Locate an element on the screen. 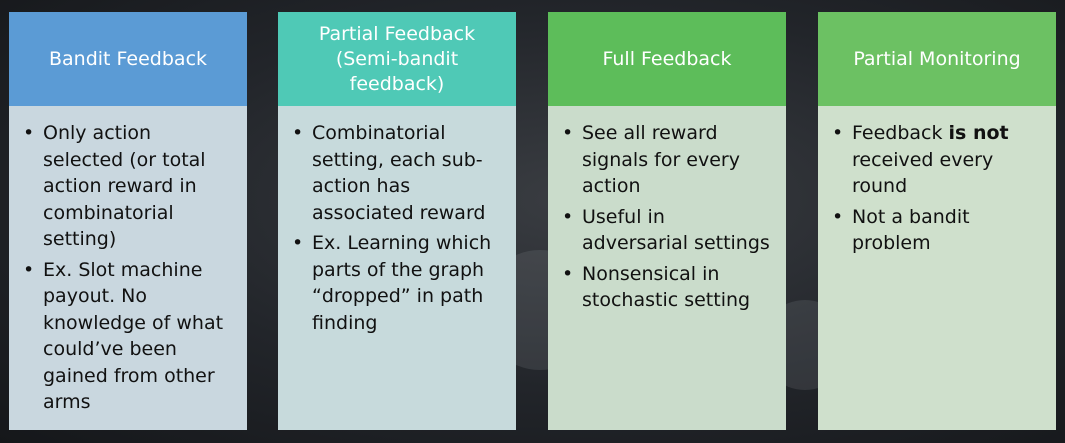 This screenshot has height=443, width=1065. card-title: Partial Feedback (Semi-bandit feedback) is located at coordinates (397, 59).